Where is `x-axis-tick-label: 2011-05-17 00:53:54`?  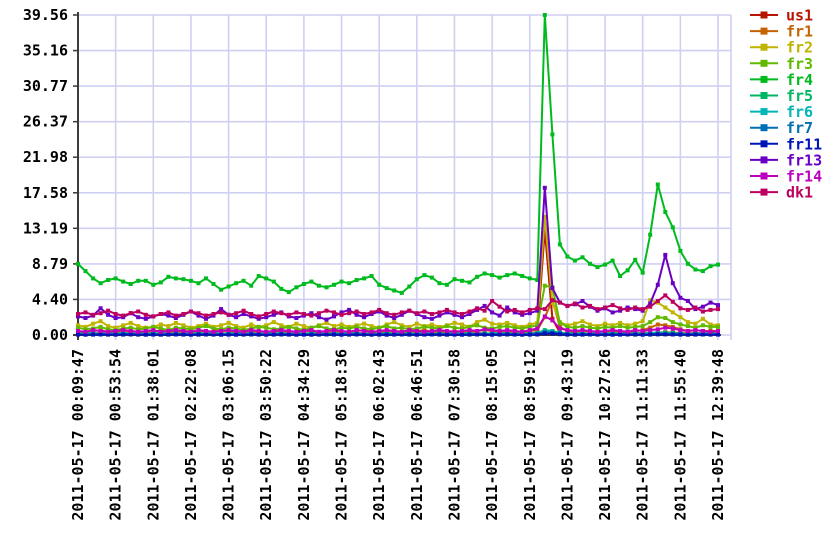
x-axis-tick-label: 2011-05-17 00:53:54 is located at coordinates (116, 435).